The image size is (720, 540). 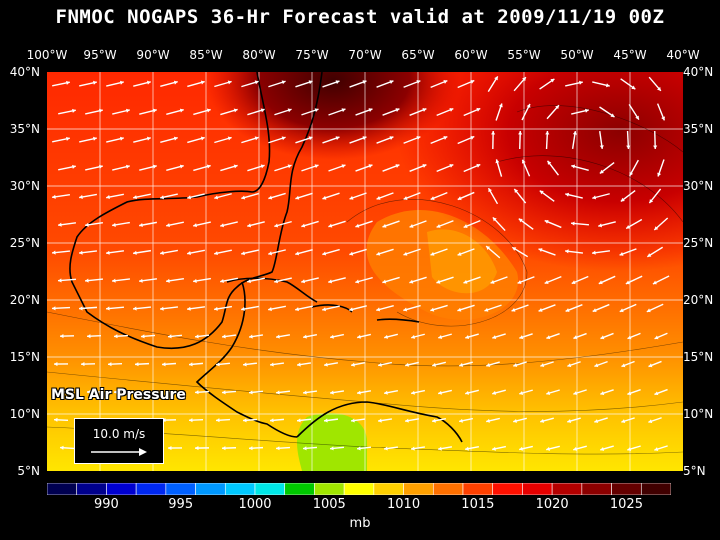 What do you see at coordinates (119, 452) in the screenshot?
I see `reference-arrow-icon` at bounding box center [119, 452].